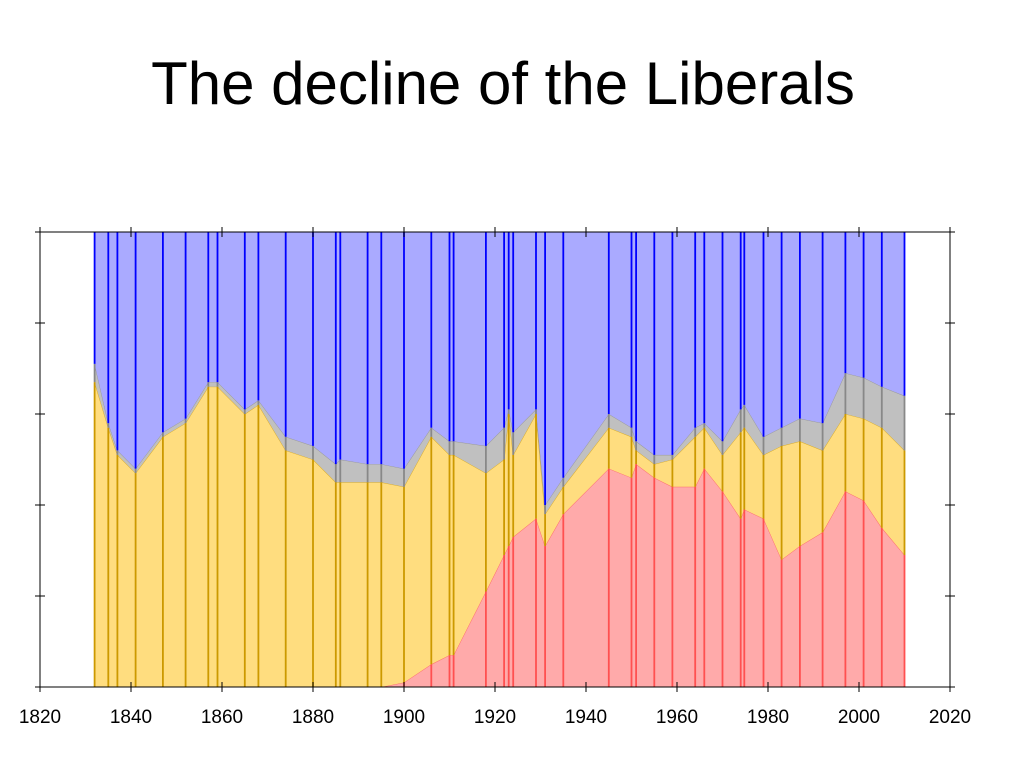  I want to click on x-tick-label-2020: 2020, so click(950, 717).